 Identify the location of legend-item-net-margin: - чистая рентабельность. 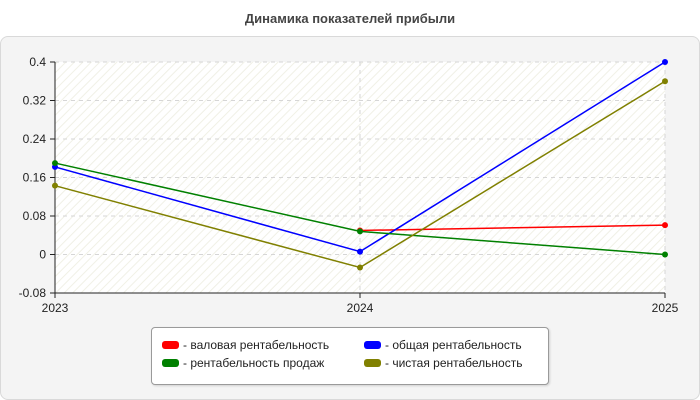
(443, 363).